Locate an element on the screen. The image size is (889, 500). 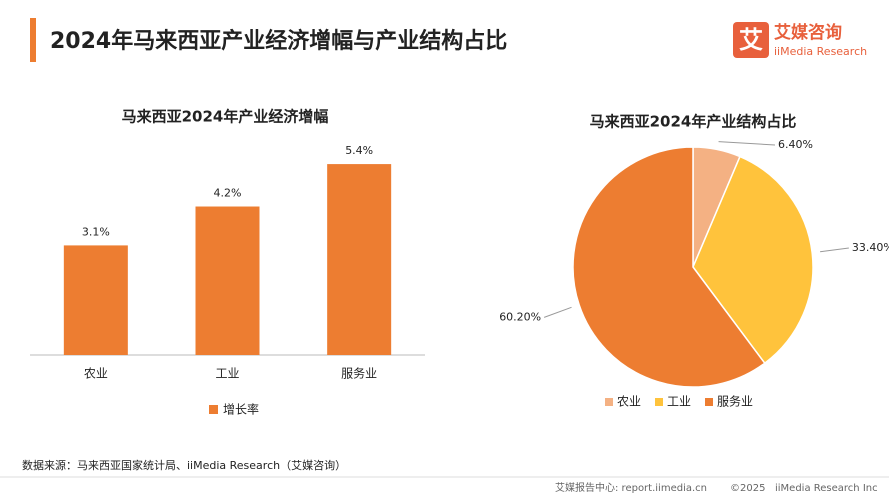
x-tick-label: 农业 is located at coordinates (96, 374).